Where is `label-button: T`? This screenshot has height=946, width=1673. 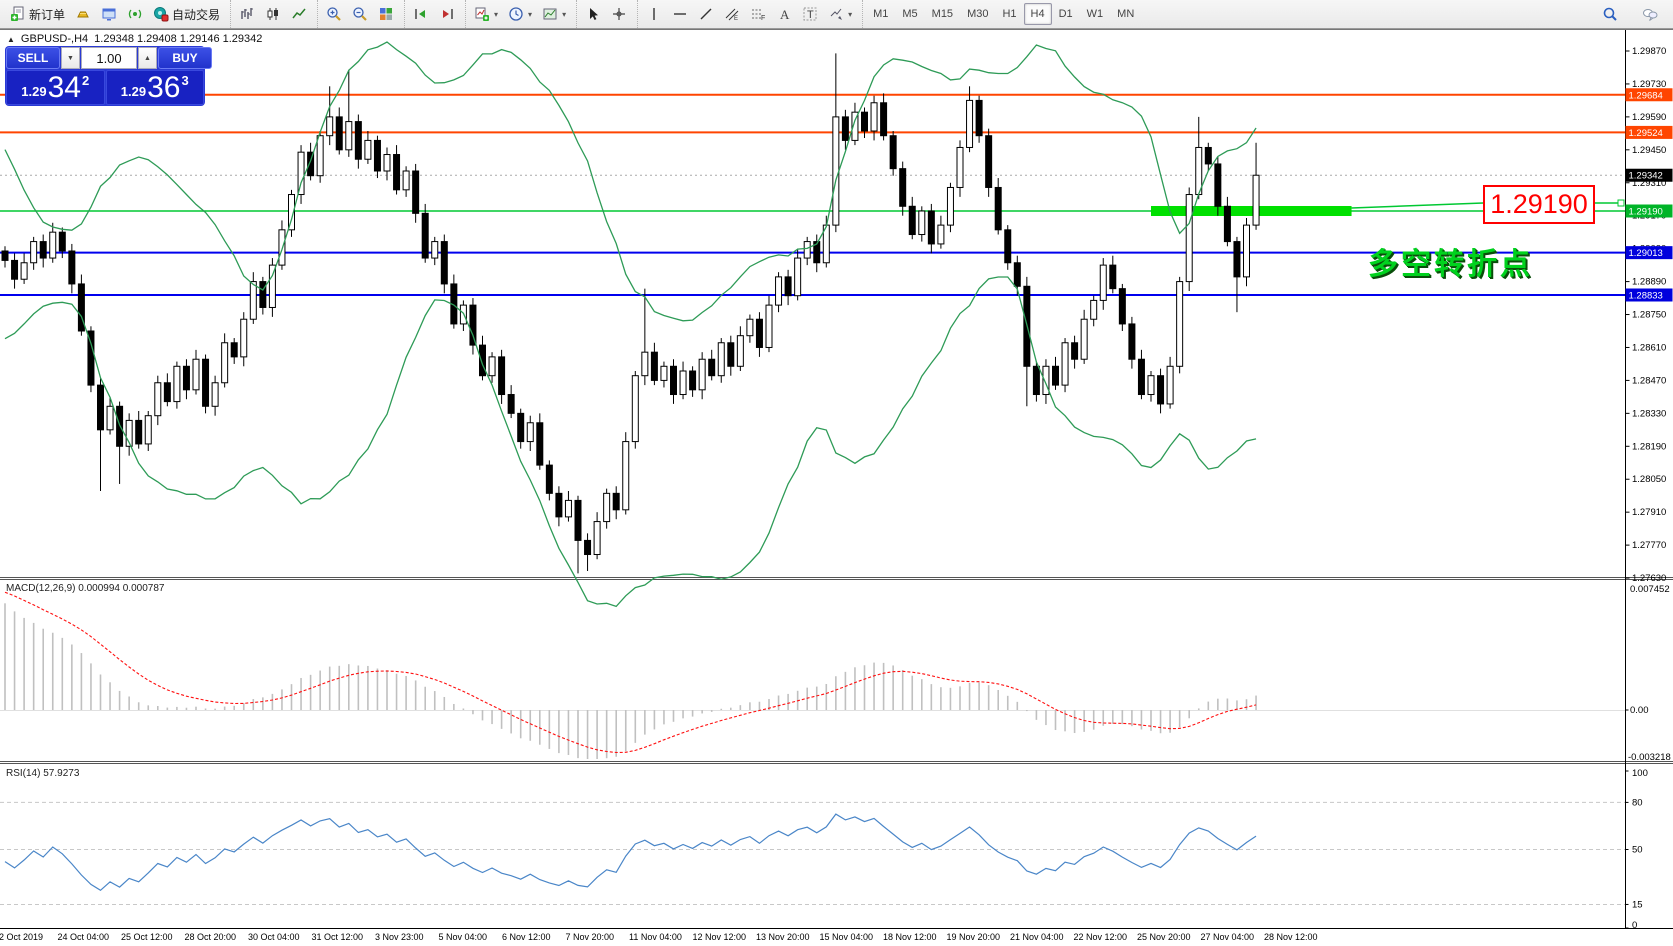
label-button: T is located at coordinates (810, 14).